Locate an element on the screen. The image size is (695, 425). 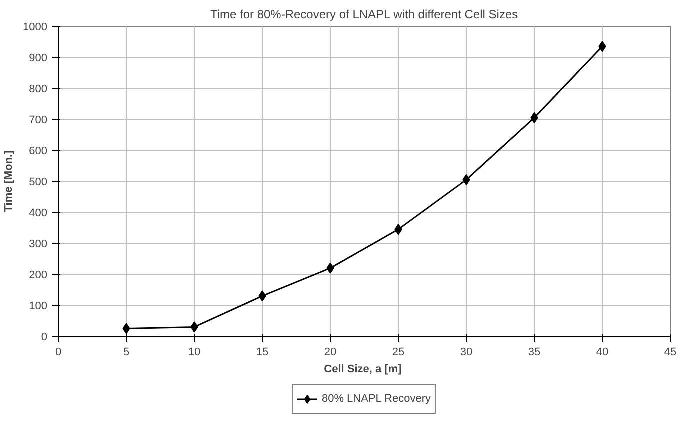
legend-label: 80% LNAPL Recovery is located at coordinates (377, 399).